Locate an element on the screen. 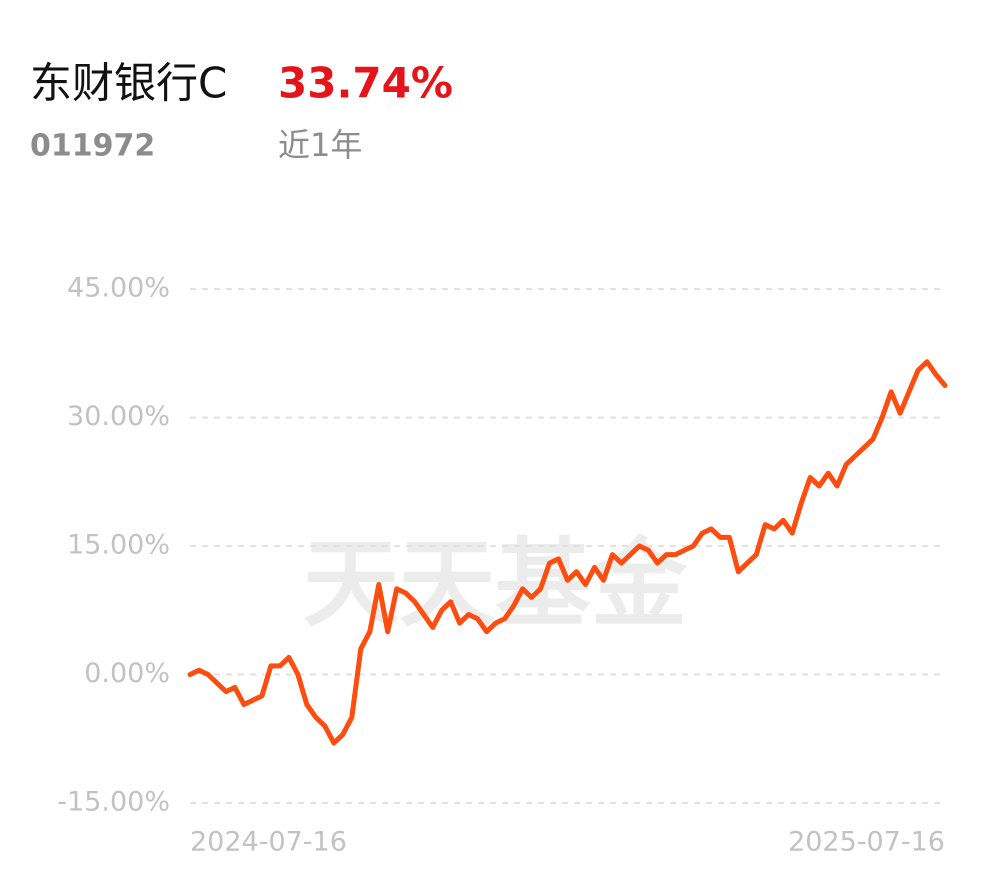 The image size is (990, 878). y-tick-label: 45.00% is located at coordinates (118, 288).